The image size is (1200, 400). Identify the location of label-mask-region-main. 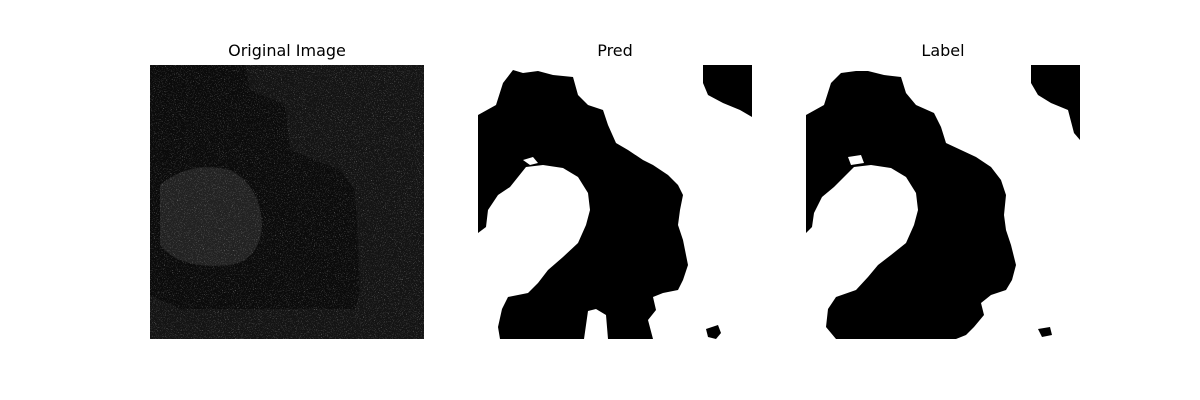
(911, 205).